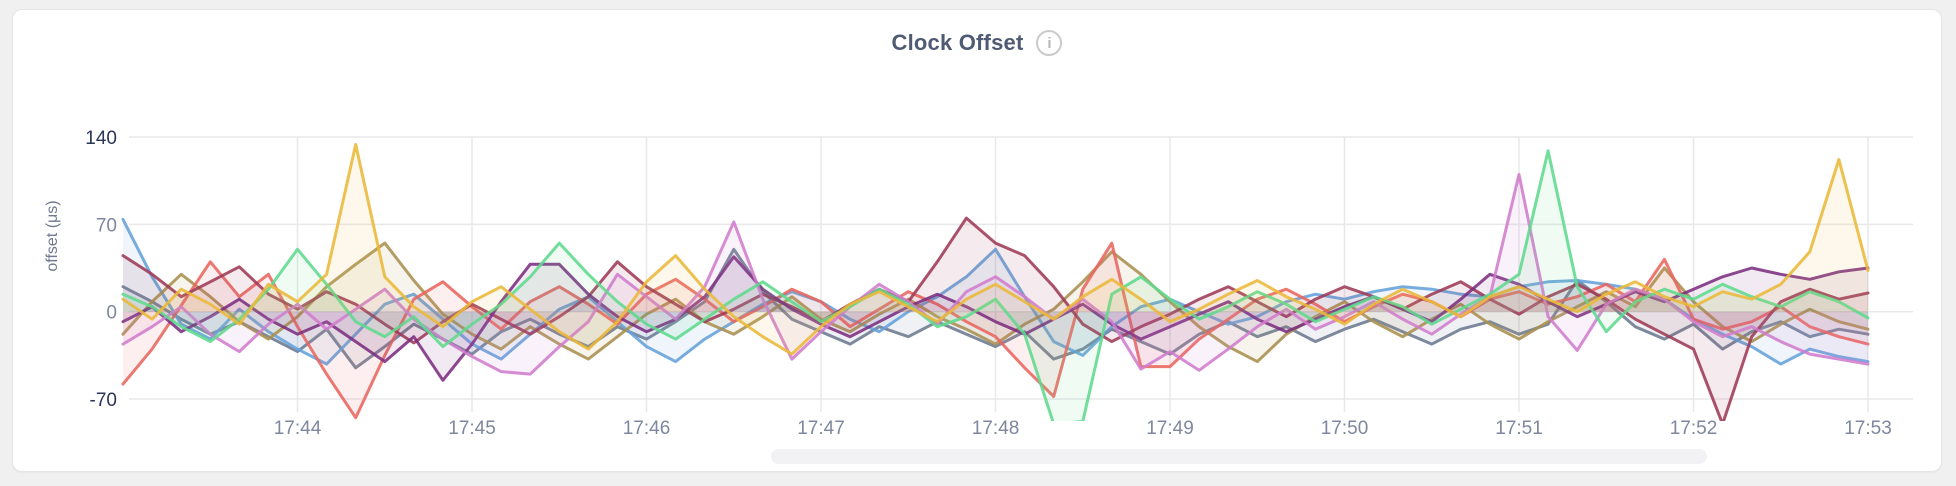 This screenshot has width=1956, height=486. I want to click on y-tick-label: 70, so click(106, 225).